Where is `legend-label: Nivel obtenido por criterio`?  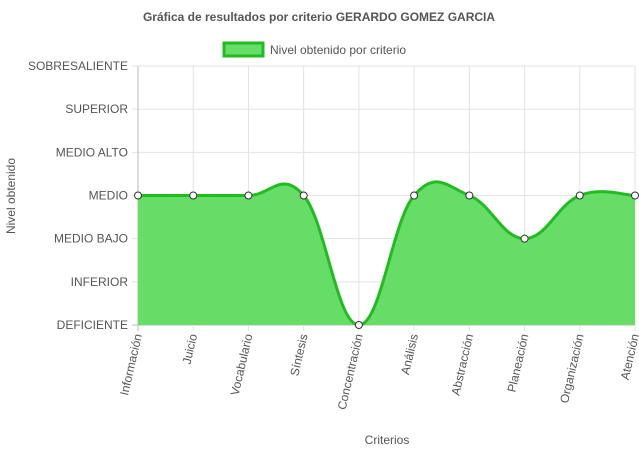
legend-label: Nivel obtenido por criterio is located at coordinates (338, 50).